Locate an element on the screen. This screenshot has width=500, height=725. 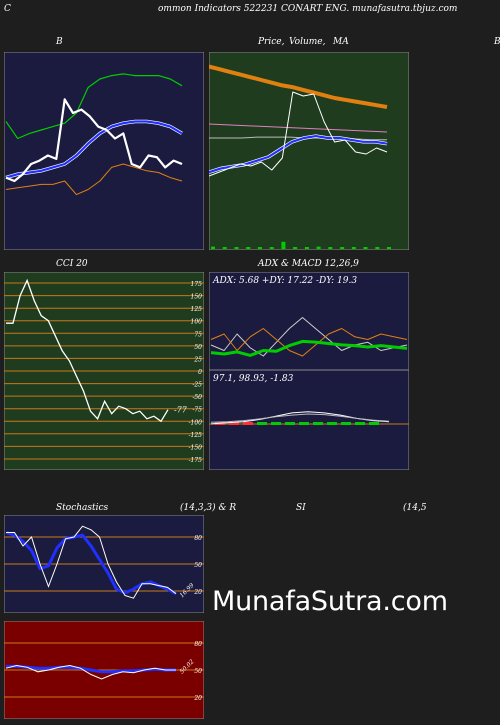
price-panel is located at coordinates (309, 151).